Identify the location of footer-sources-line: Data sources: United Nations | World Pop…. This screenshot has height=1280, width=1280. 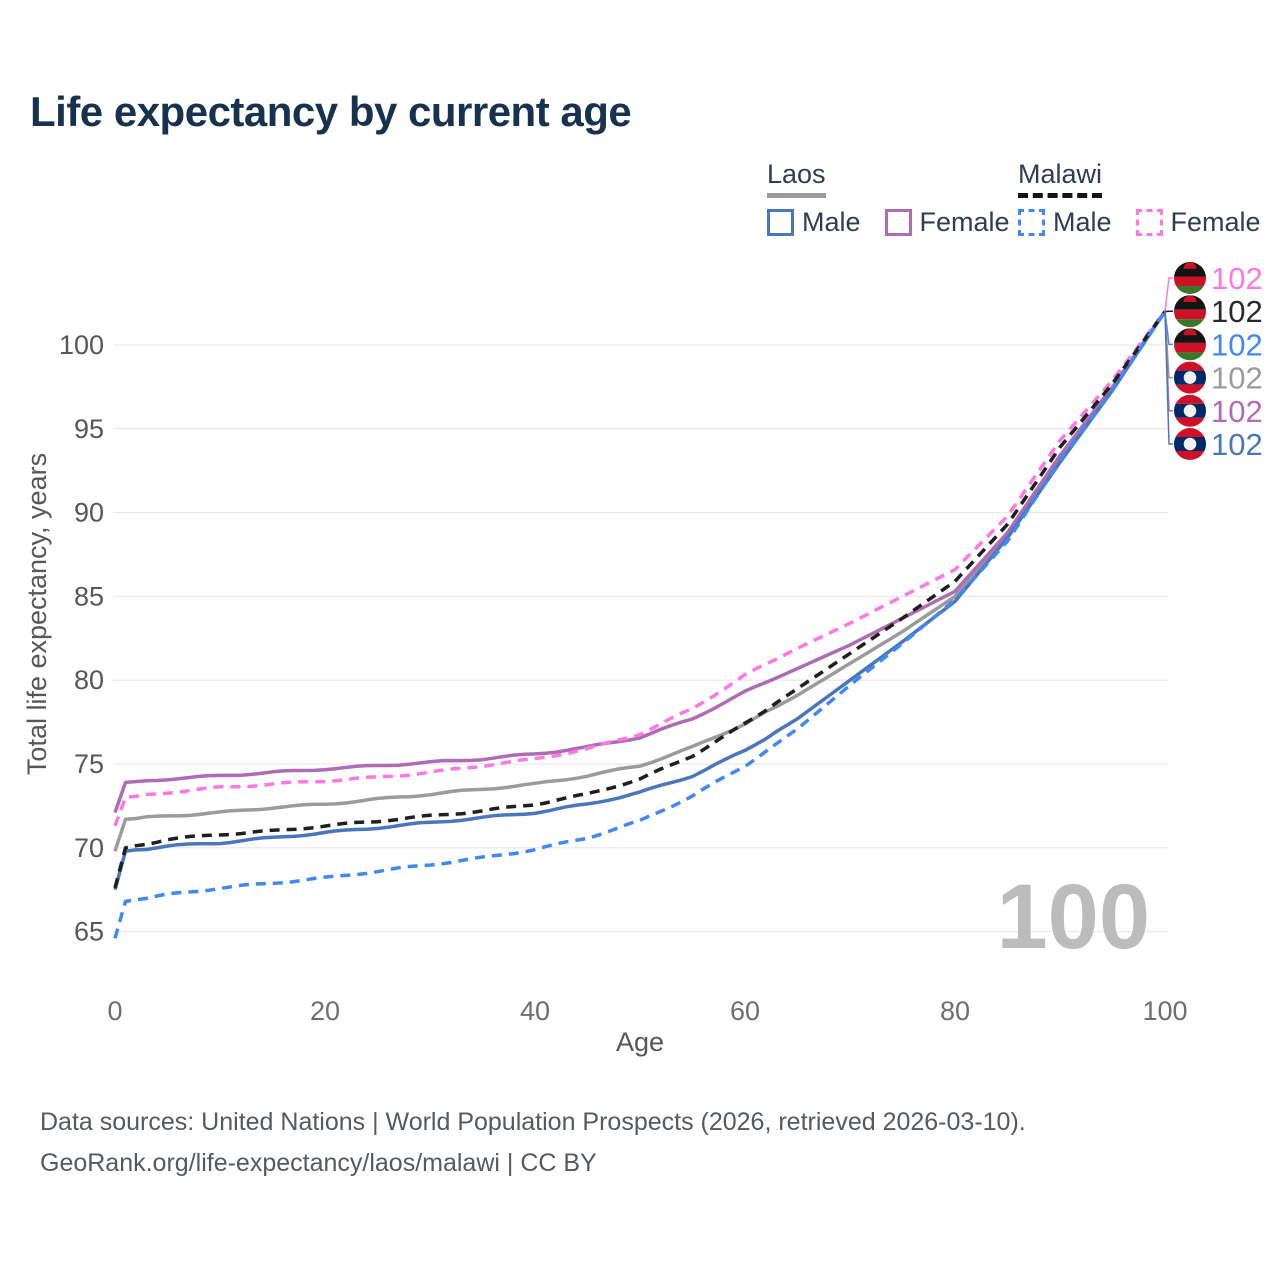
(533, 1122).